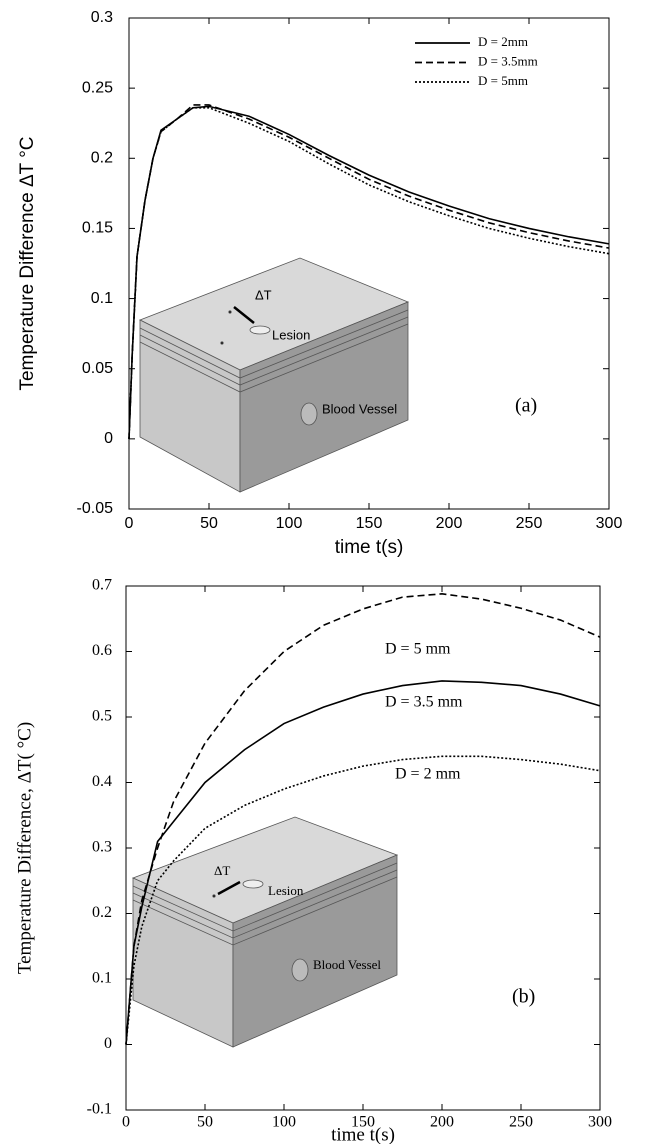 The width and height of the screenshot is (647, 1144). I want to click on panel-label: (b), so click(523, 997).